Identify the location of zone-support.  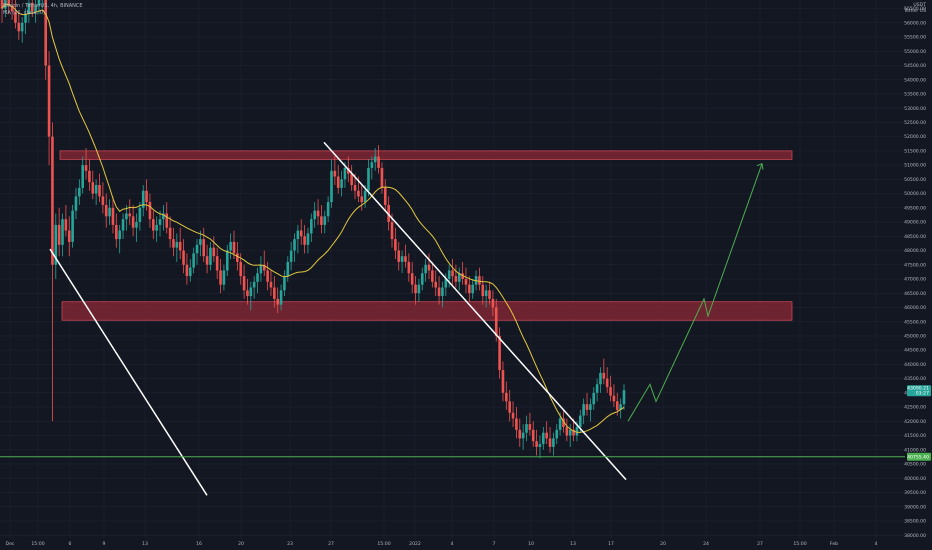
(427, 311).